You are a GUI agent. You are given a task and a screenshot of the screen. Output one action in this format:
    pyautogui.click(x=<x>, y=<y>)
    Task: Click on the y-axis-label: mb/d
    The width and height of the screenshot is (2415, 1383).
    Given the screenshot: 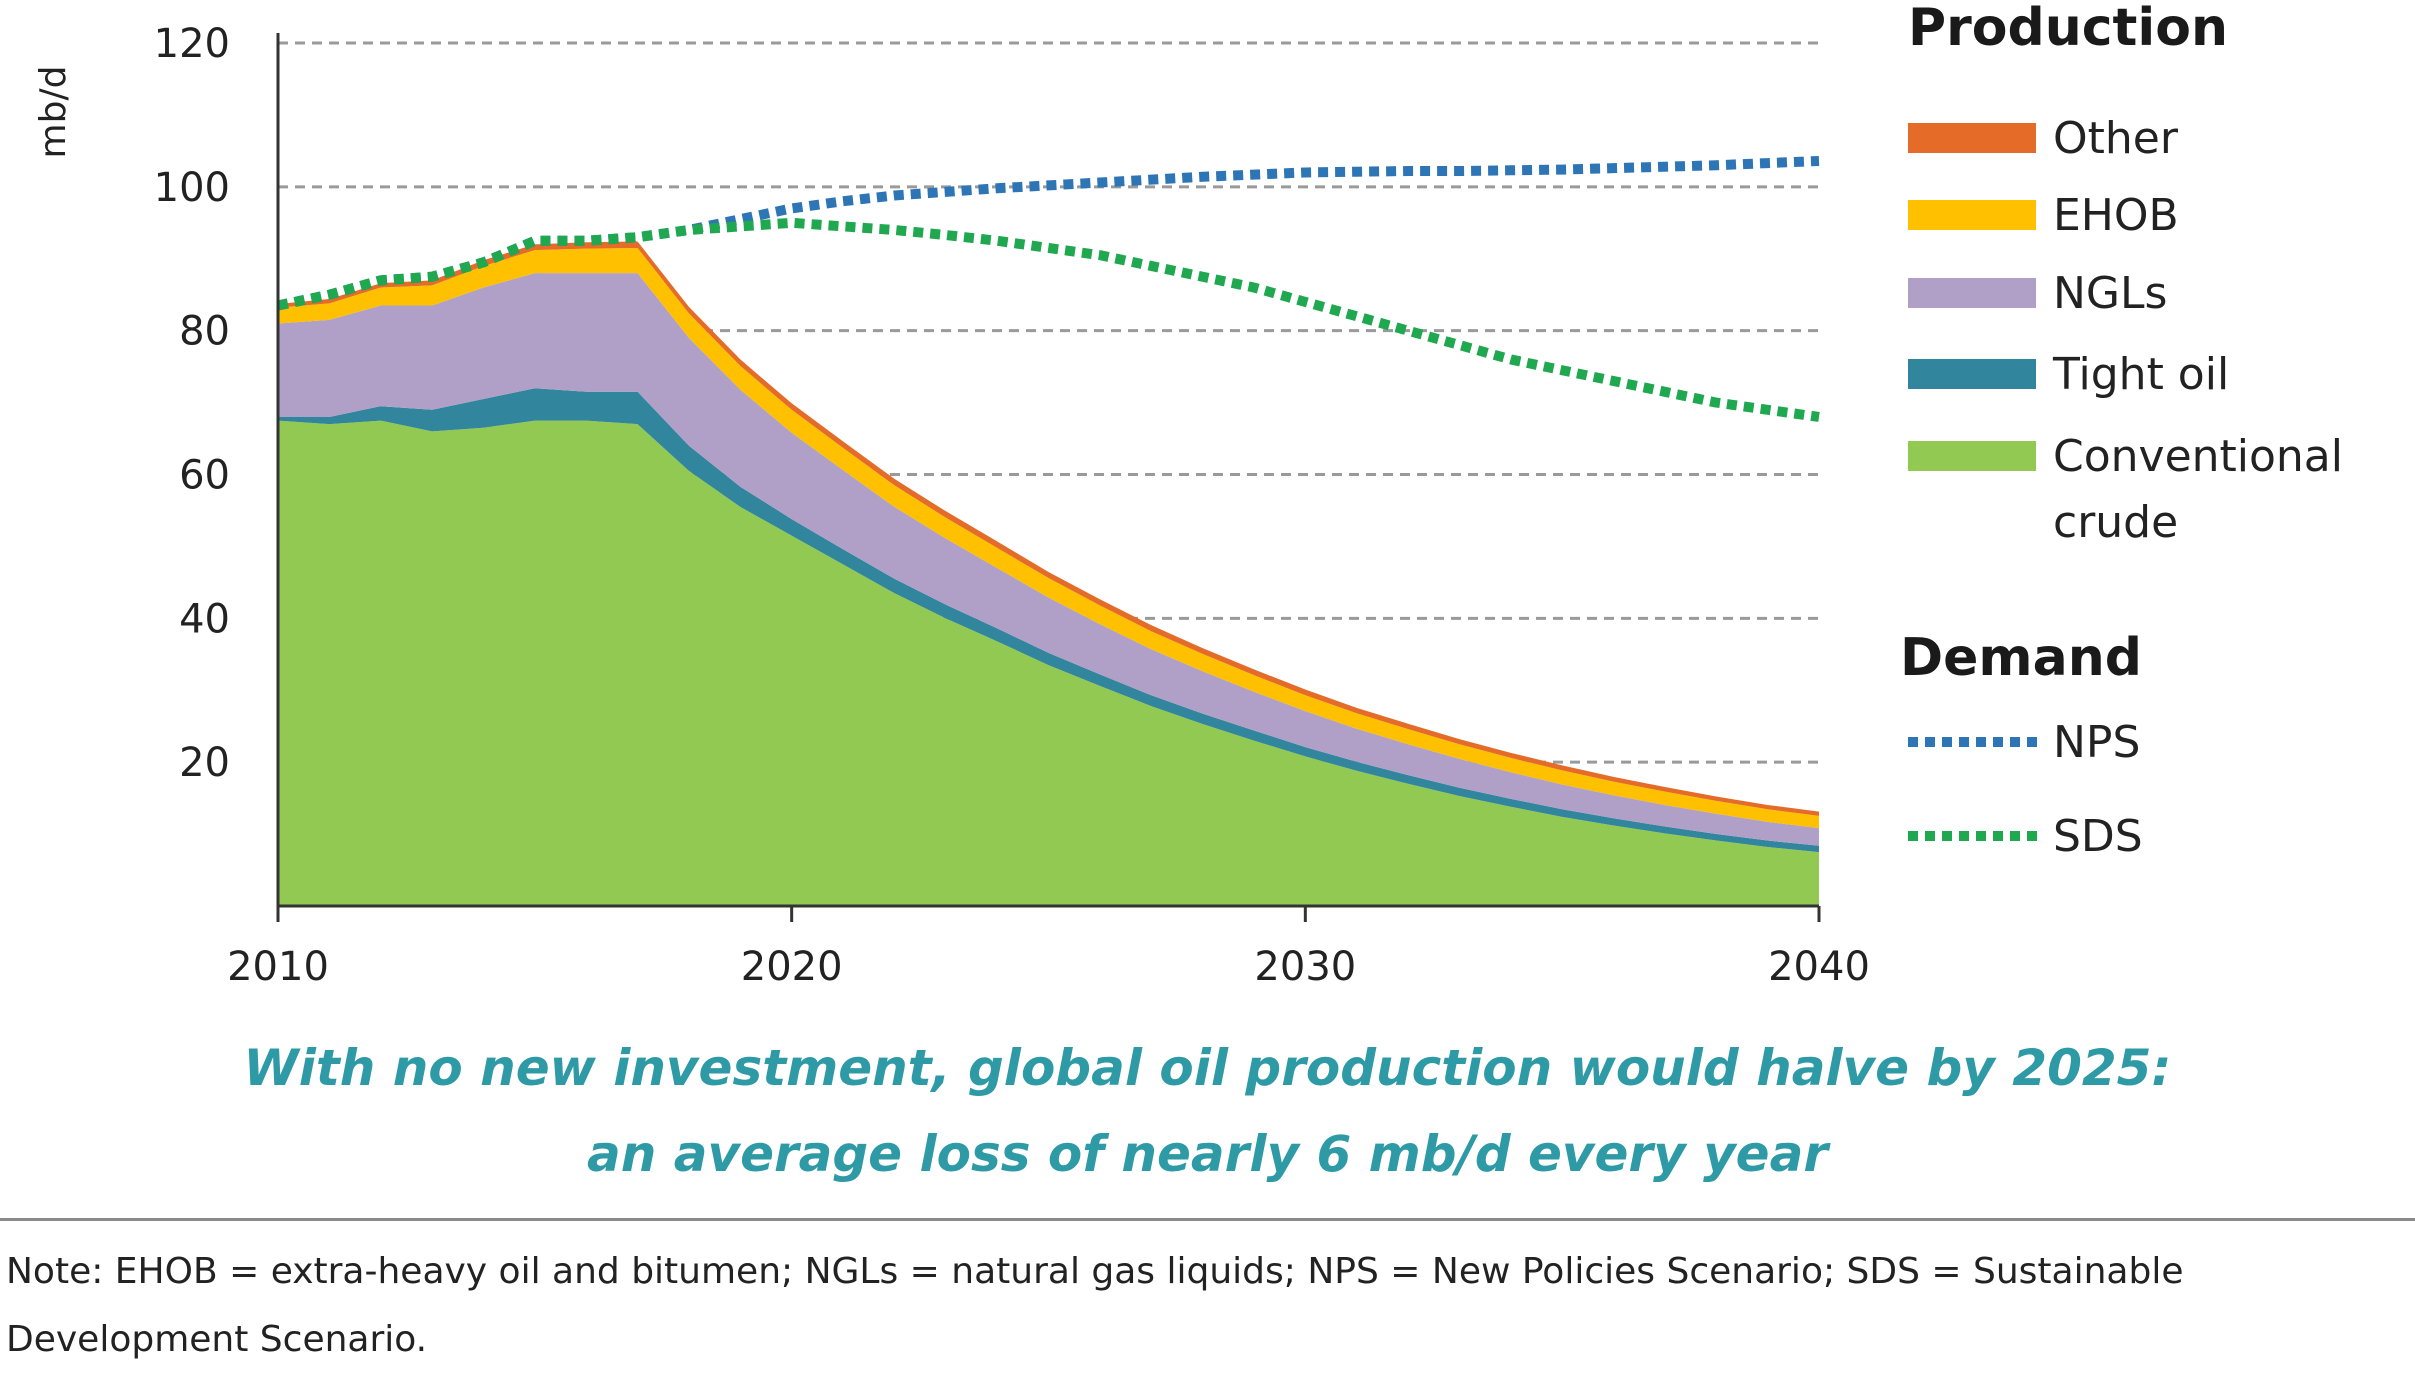 What is the action you would take?
    pyautogui.click(x=53, y=112)
    